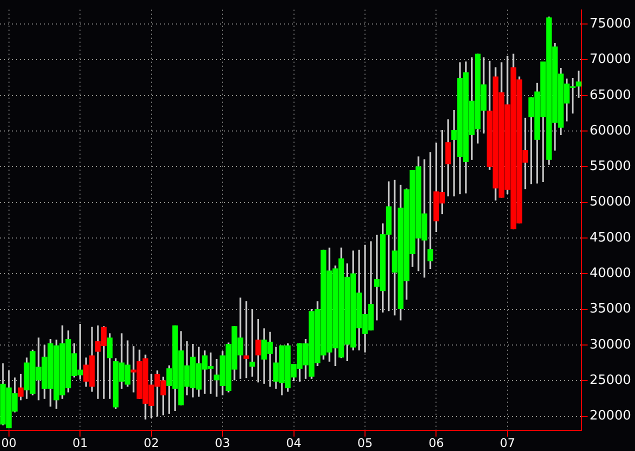 The image size is (635, 451). Describe the element at coordinates (611, 60) in the screenshot. I see `y-tick-label: 70000` at that location.